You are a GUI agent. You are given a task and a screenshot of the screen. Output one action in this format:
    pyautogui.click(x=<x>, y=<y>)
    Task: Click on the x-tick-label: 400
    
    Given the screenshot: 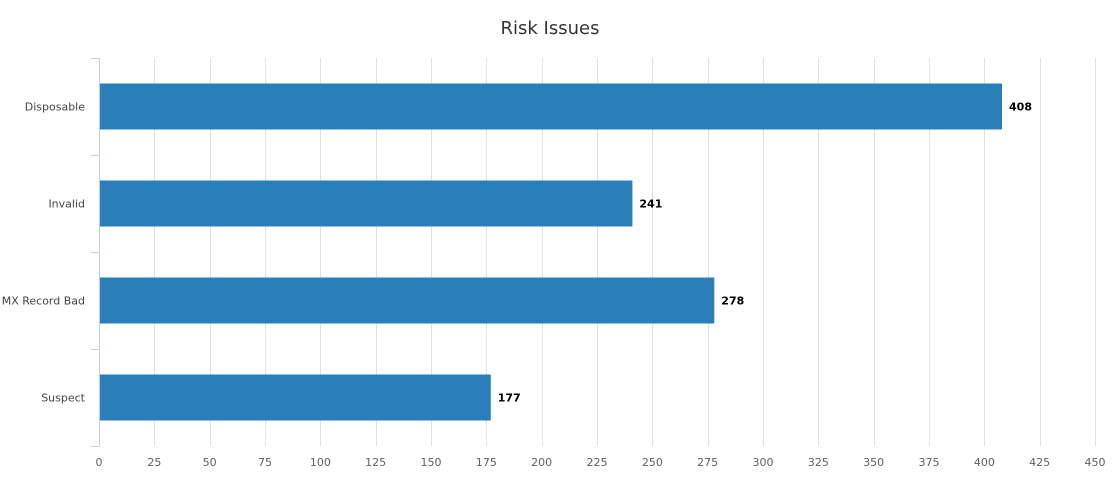 What is the action you would take?
    pyautogui.click(x=984, y=462)
    